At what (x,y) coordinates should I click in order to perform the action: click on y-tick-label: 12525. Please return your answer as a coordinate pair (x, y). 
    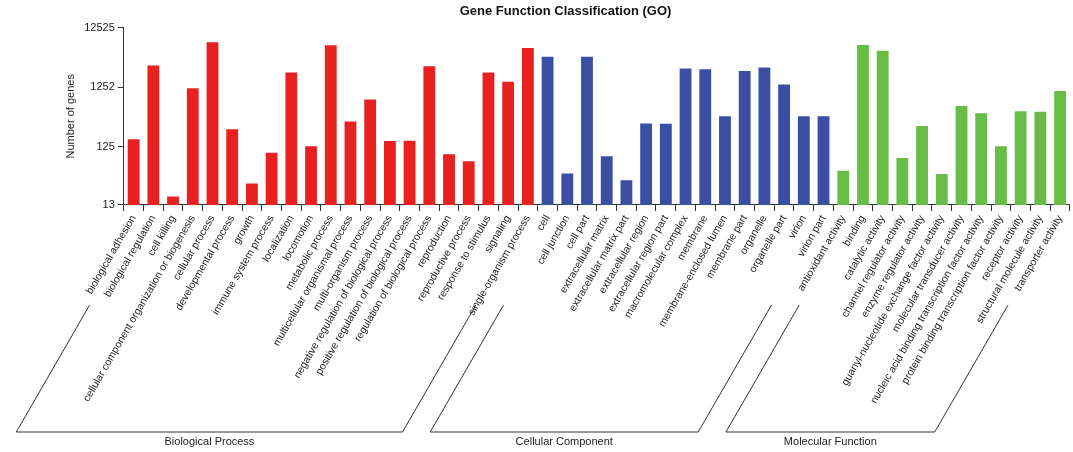
    Looking at the image, I should click on (99, 26).